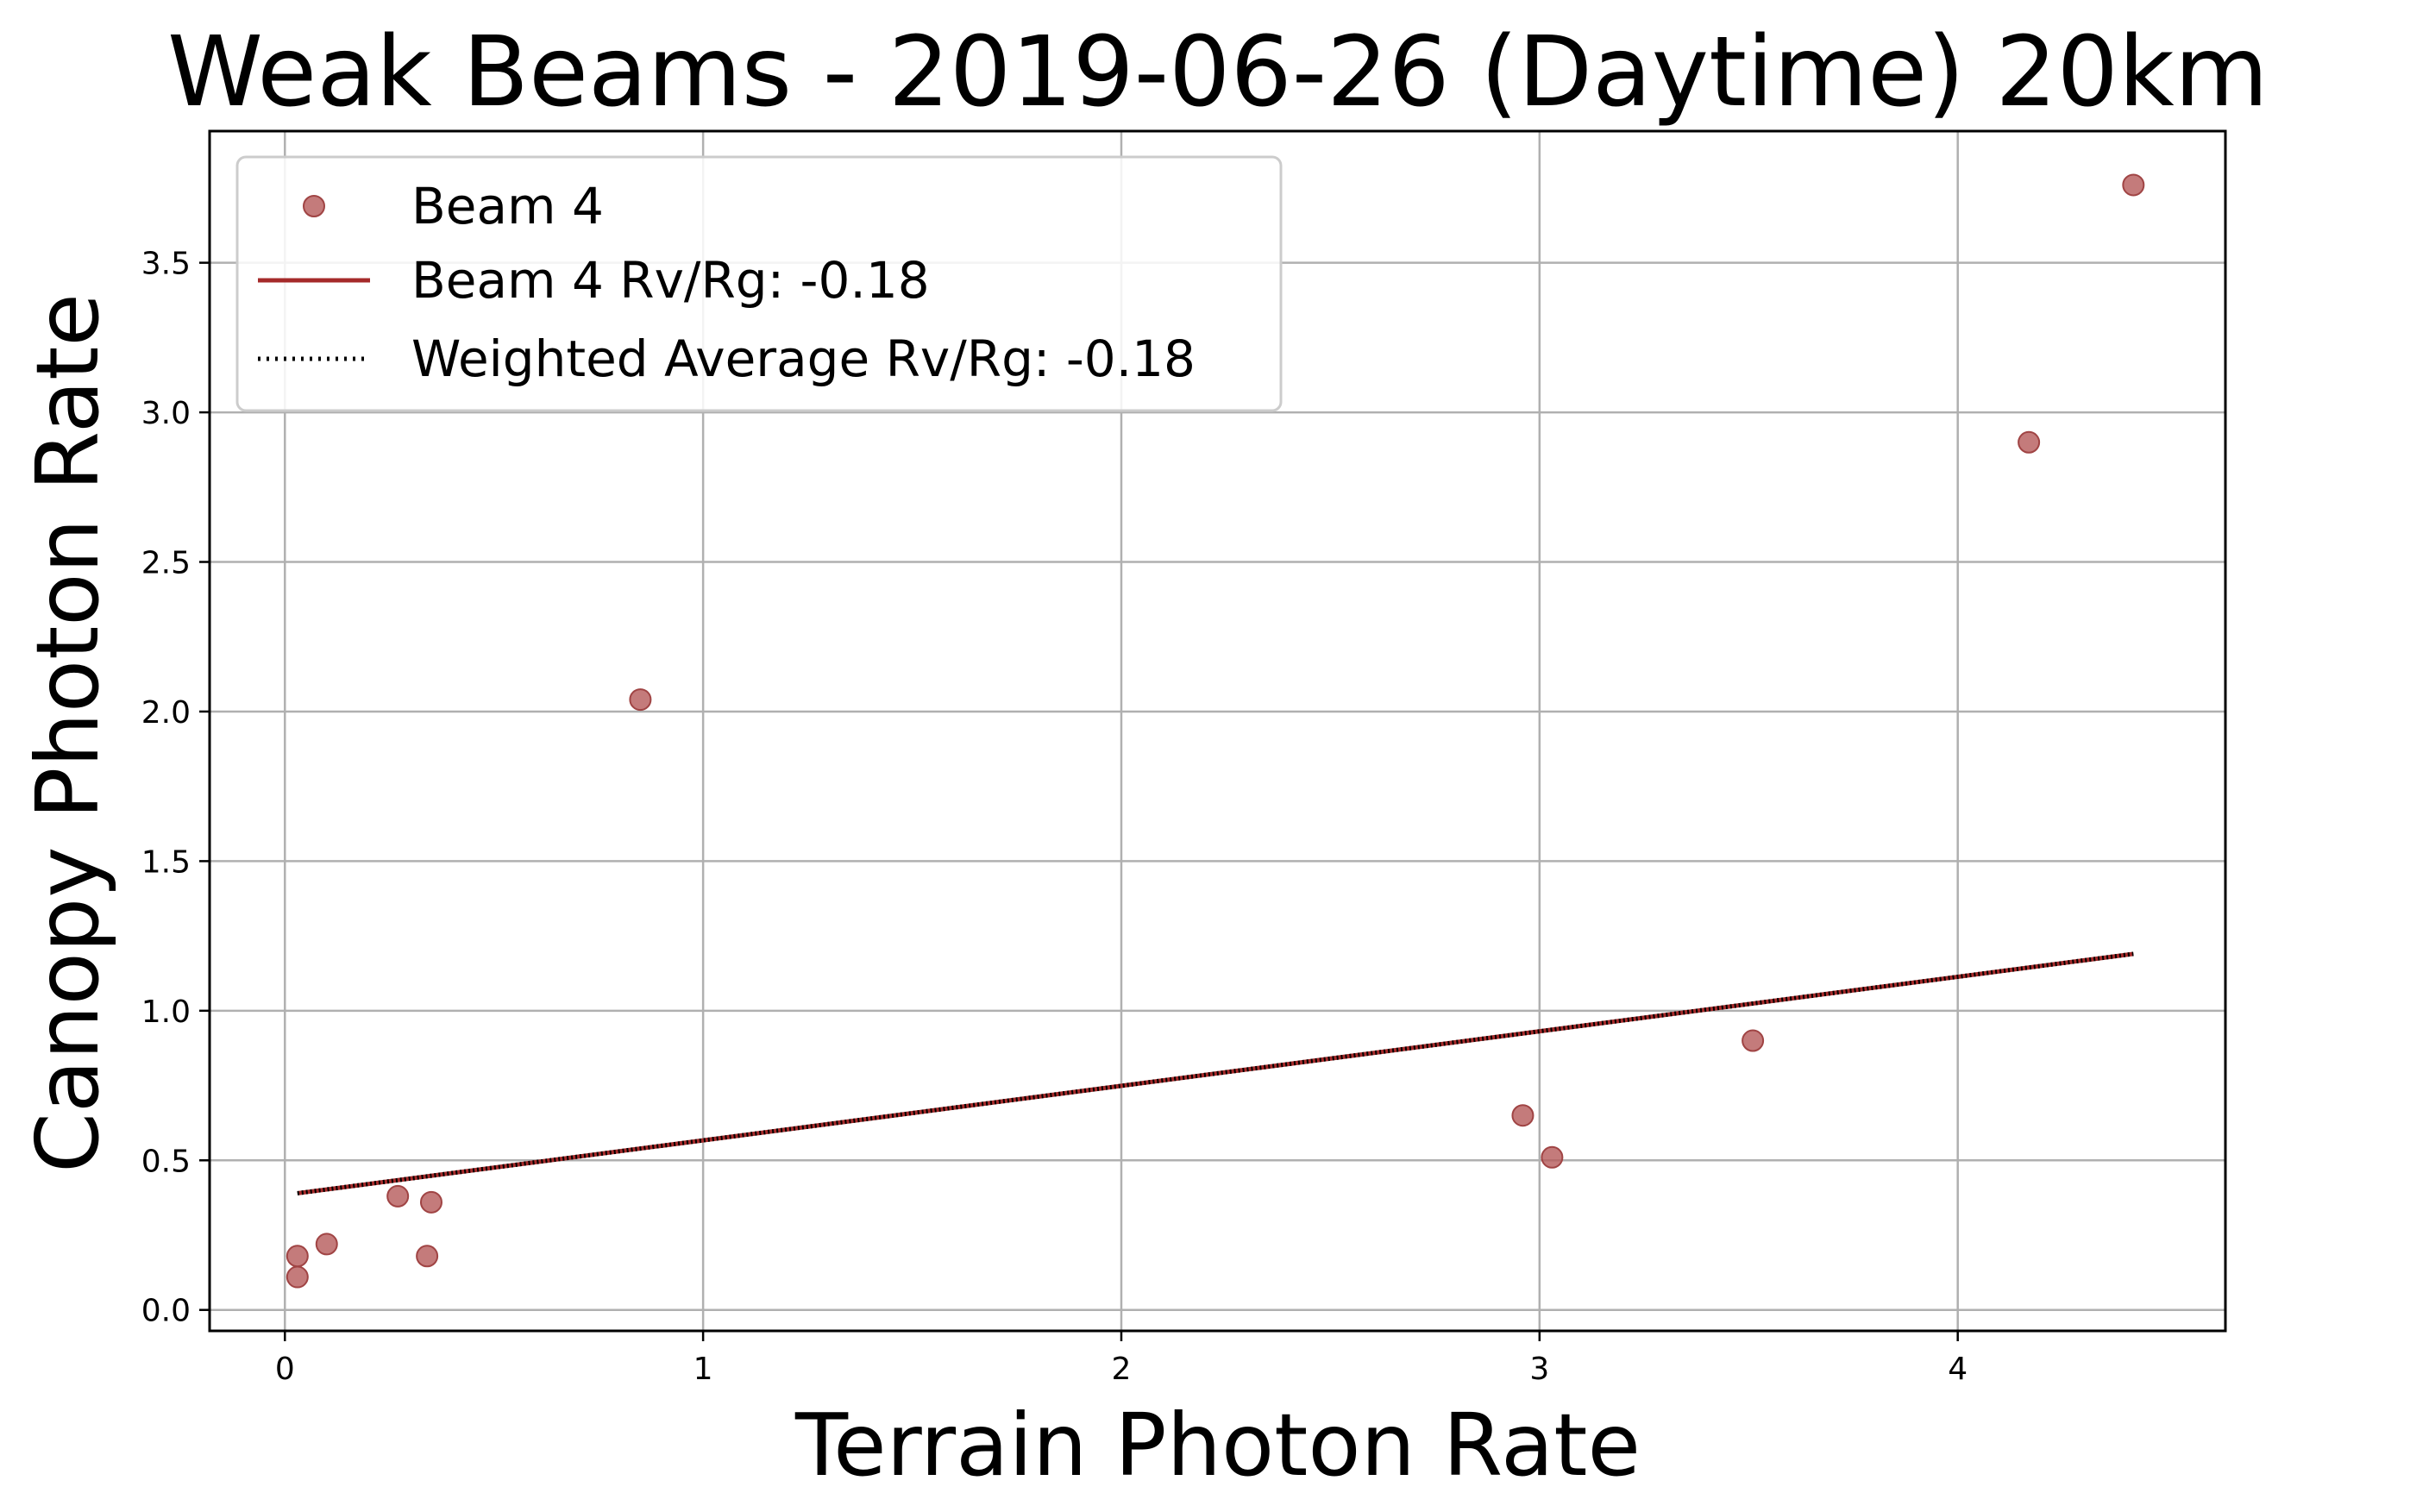  What do you see at coordinates (175, 788) in the screenshot?
I see `y-axis-ticks: 0.0 0.5 1.0 1.5 2.0 2.5 3.0 3.5` at bounding box center [175, 788].